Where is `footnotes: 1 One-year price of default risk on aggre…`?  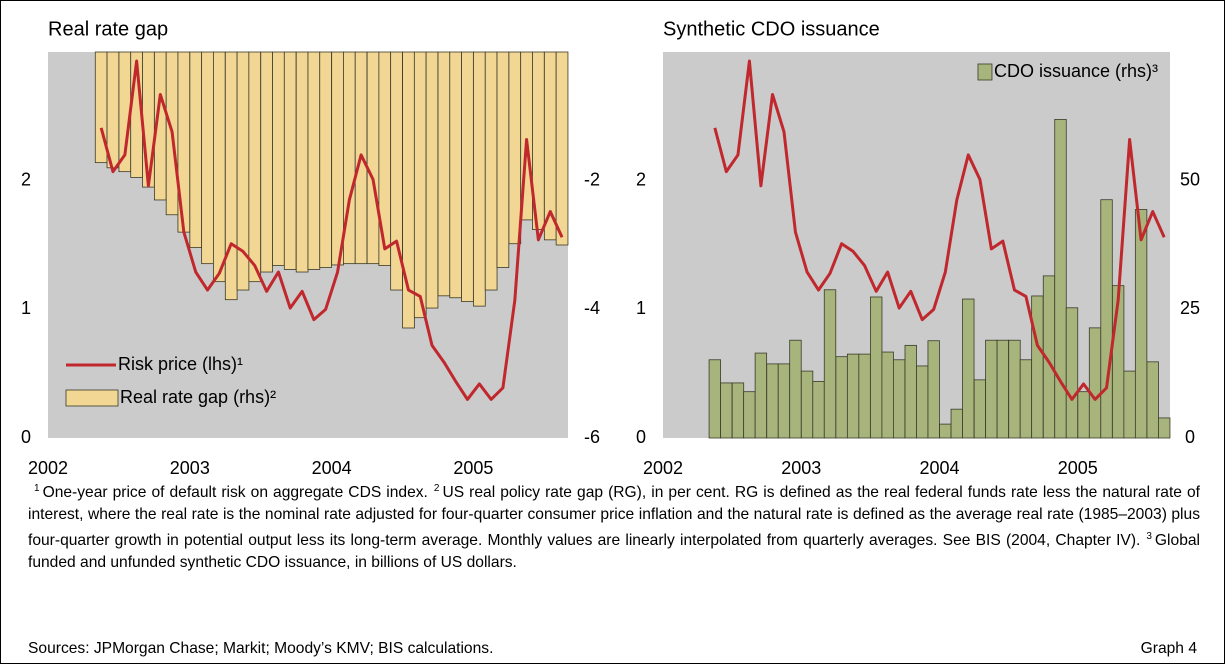
footnotes: 1 One-year price of default risk on aggre… is located at coordinates (614, 526).